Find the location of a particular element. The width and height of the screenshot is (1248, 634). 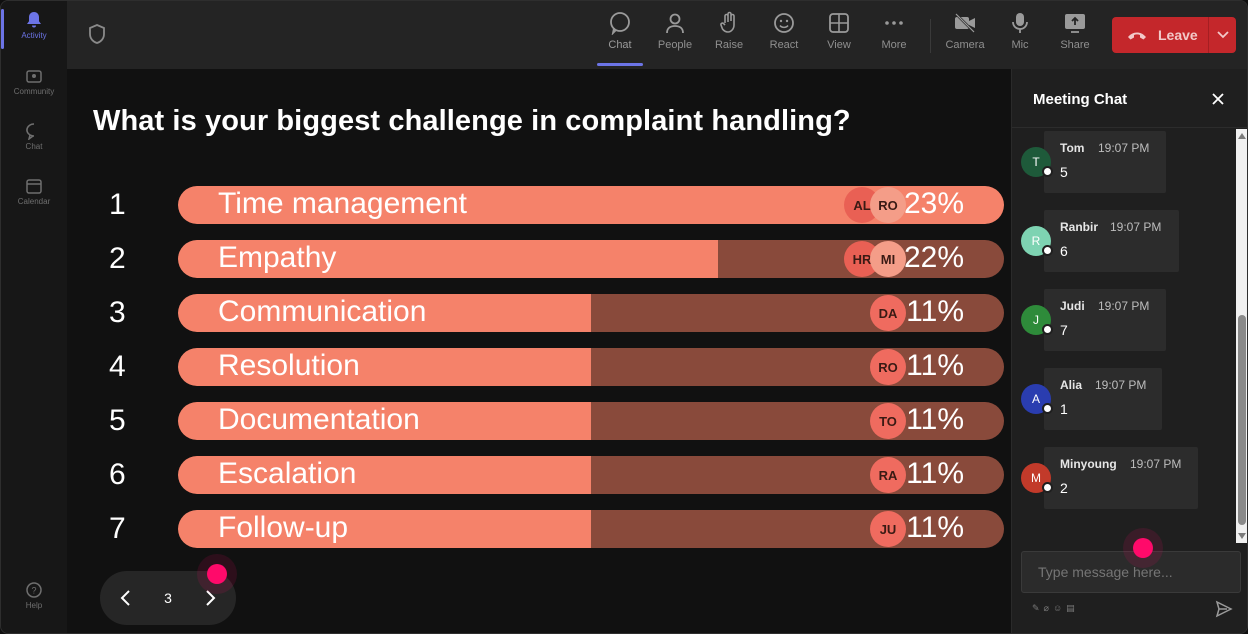

chat-scrollbar is located at coordinates (1241, 336).